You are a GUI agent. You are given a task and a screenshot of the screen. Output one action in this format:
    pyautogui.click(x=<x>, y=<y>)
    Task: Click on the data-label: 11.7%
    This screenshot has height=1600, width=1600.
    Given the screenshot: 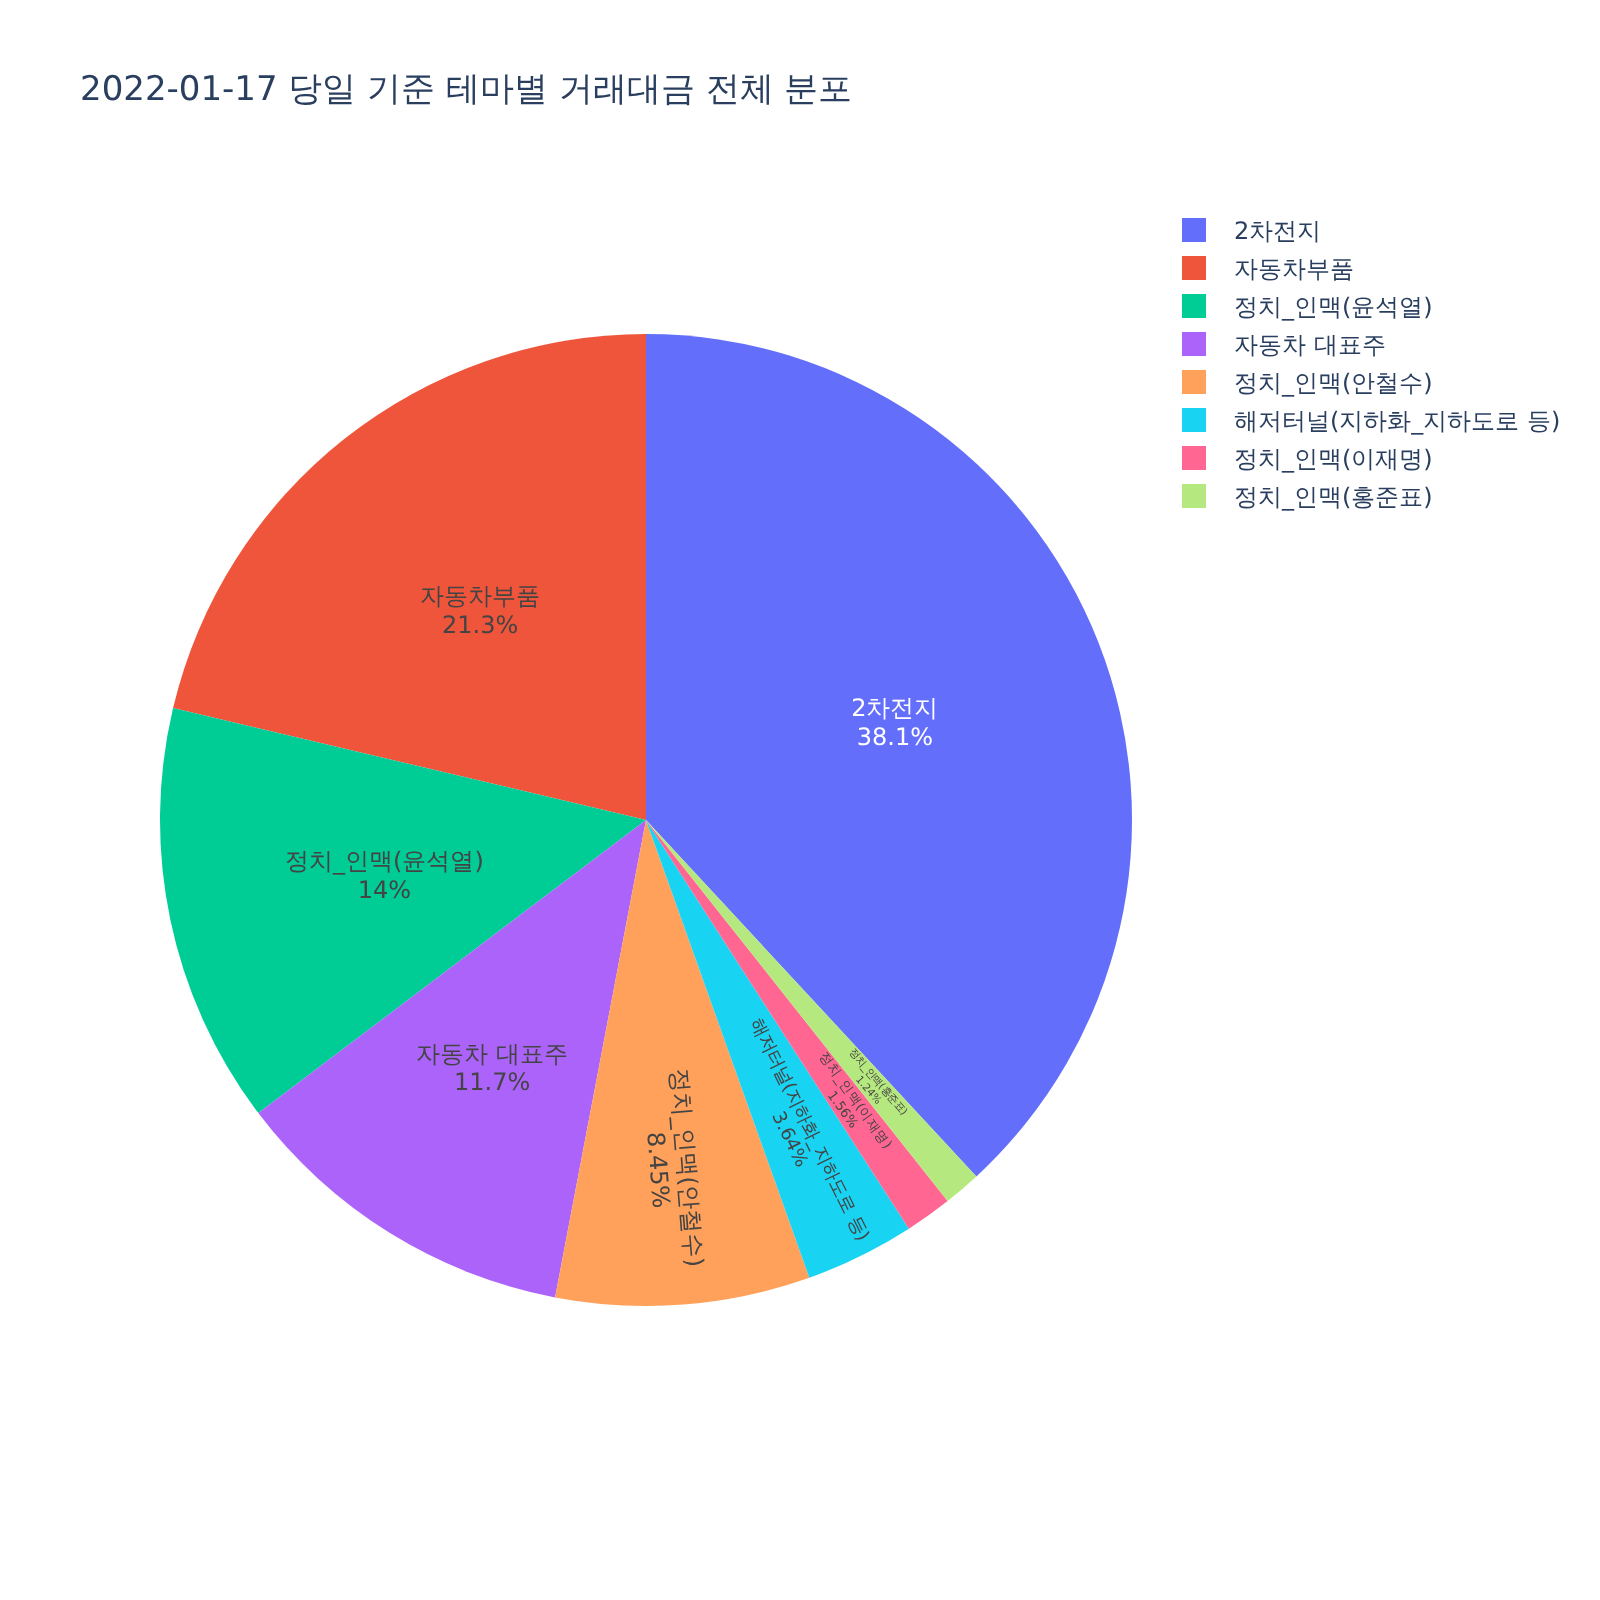 What is the action you would take?
    pyautogui.click(x=492, y=1082)
    